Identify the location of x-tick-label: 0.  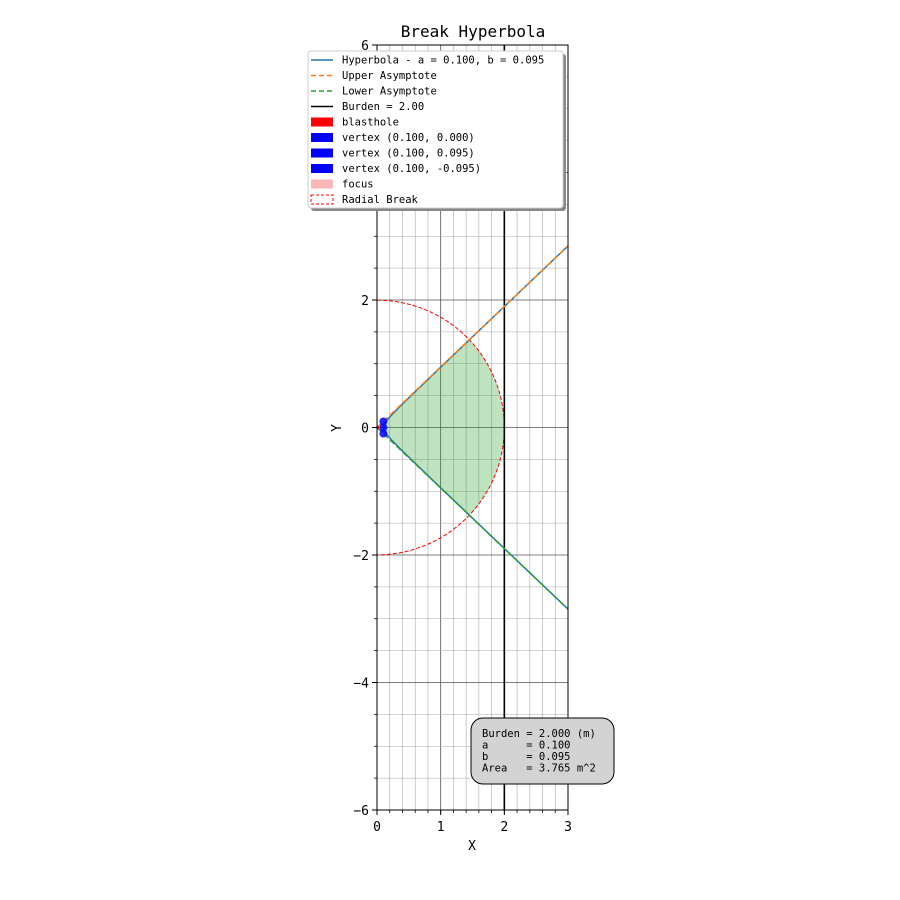
(377, 827).